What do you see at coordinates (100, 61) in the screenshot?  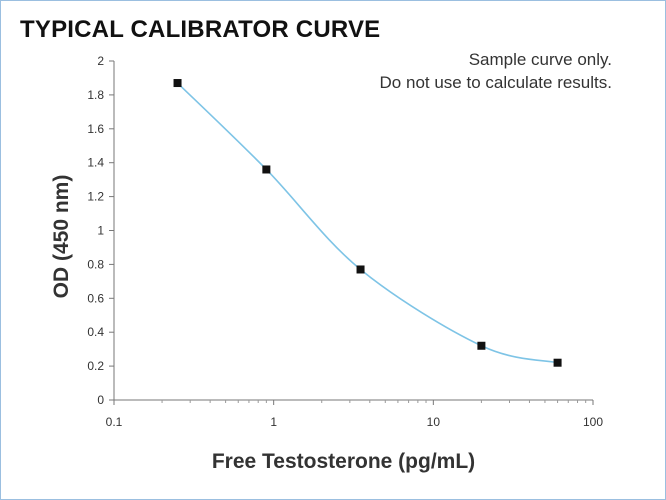 I see `y-tick-label: 2` at bounding box center [100, 61].